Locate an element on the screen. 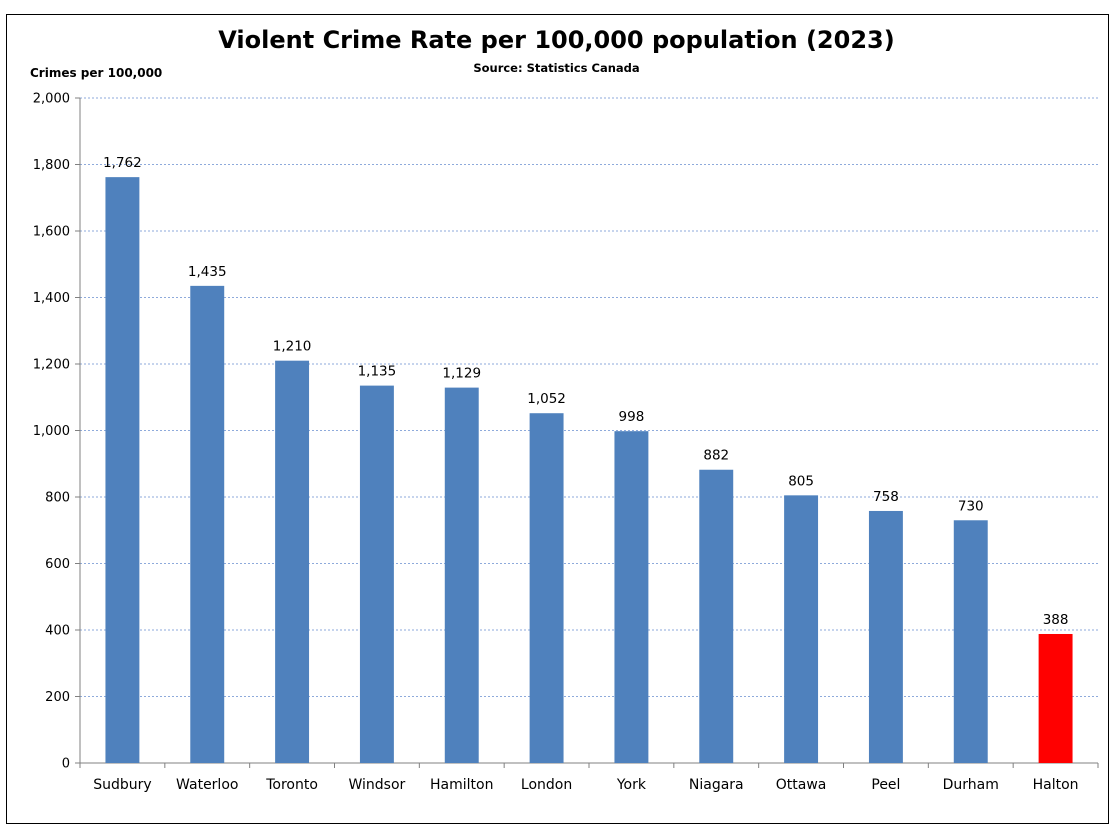 Image resolution: width=1113 pixels, height=824 pixels. y-tick-label: 2,000 is located at coordinates (51, 99).